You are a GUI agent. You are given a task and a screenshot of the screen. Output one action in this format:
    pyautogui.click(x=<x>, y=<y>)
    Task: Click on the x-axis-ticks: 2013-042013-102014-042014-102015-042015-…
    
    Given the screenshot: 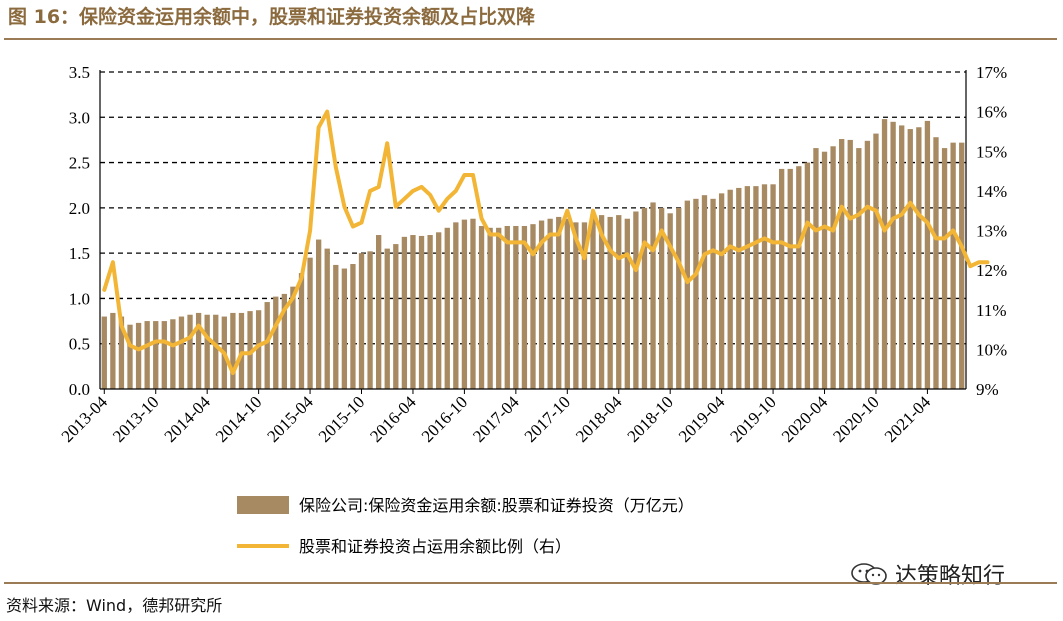 What is the action you would take?
    pyautogui.click(x=496, y=417)
    